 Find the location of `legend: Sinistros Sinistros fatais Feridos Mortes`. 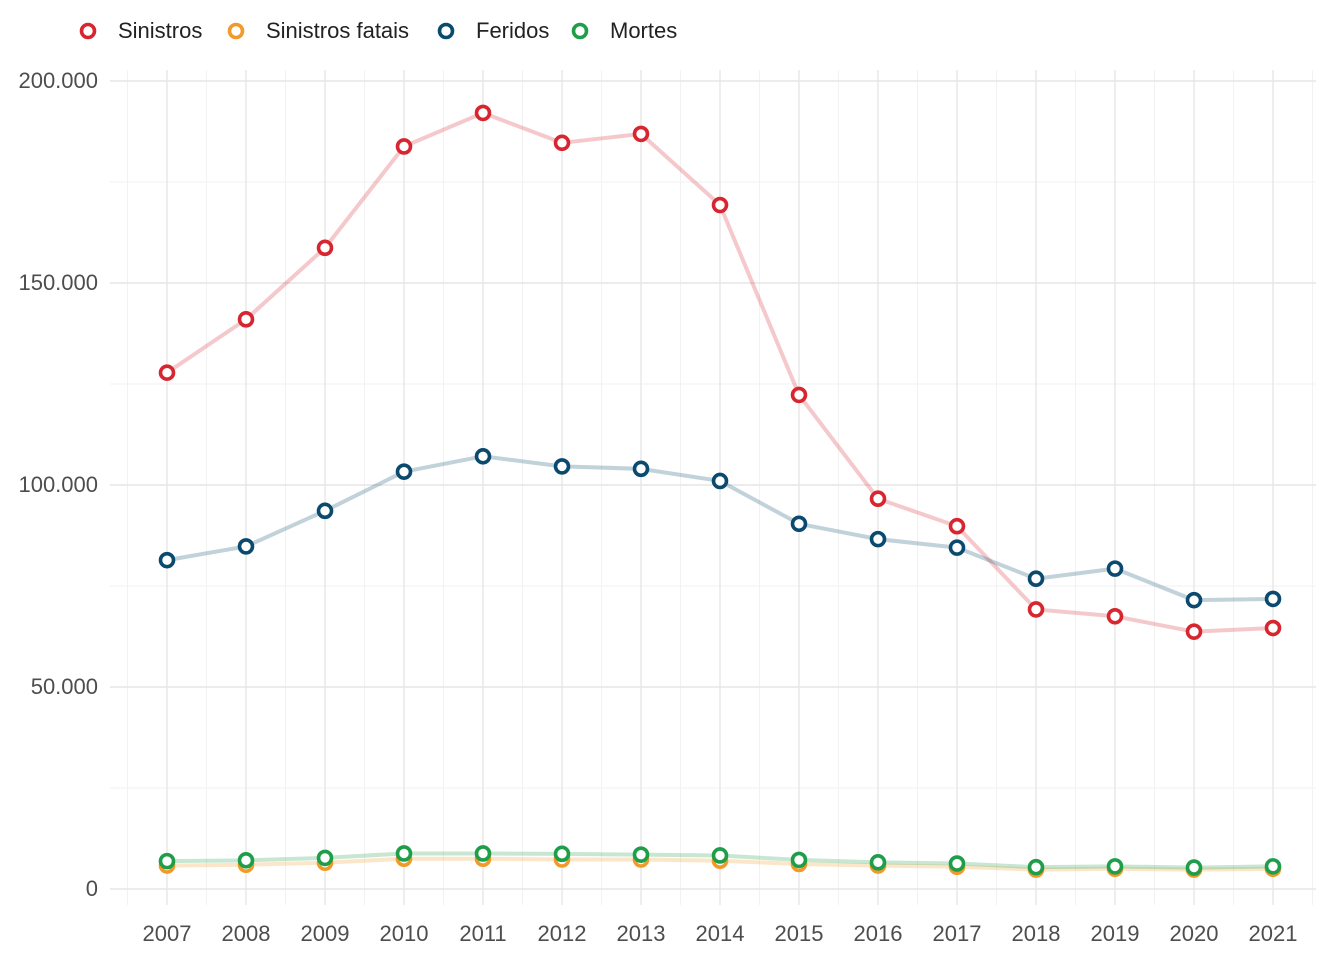

legend: Sinistros Sinistros fatais Feridos Mortes is located at coordinates (378, 30).